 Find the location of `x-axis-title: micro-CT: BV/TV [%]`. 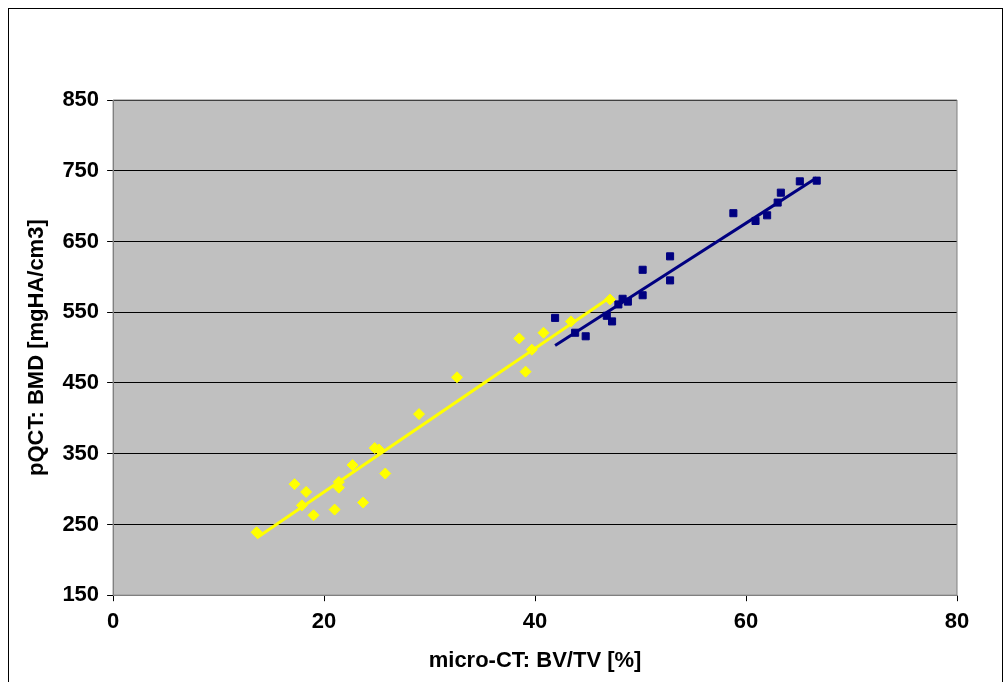

x-axis-title: micro-CT: BV/TV [%] is located at coordinates (535, 659).